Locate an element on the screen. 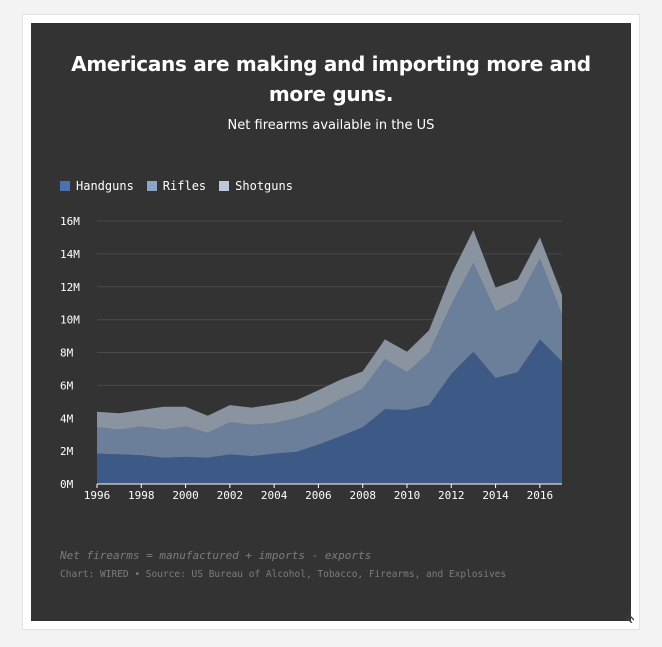 The width and height of the screenshot is (662, 647). x-tick-label: 2010 is located at coordinates (407, 495).